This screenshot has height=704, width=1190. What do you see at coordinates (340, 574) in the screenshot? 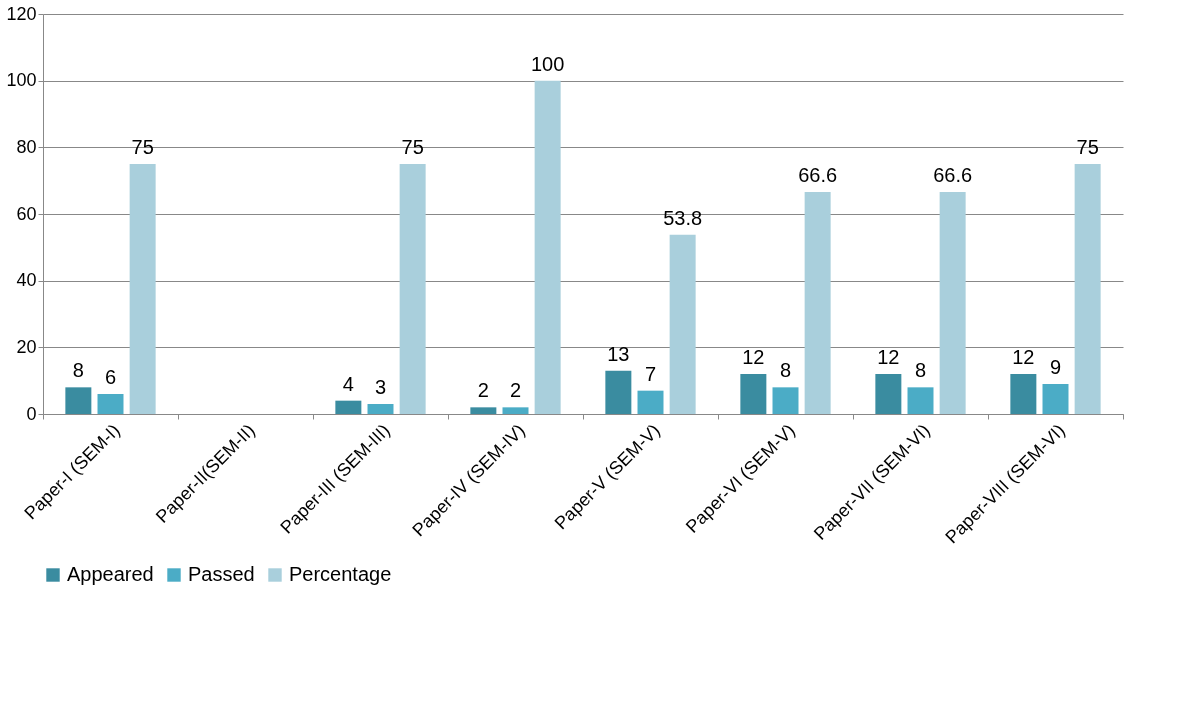
I see `legend-label: Percentage` at bounding box center [340, 574].